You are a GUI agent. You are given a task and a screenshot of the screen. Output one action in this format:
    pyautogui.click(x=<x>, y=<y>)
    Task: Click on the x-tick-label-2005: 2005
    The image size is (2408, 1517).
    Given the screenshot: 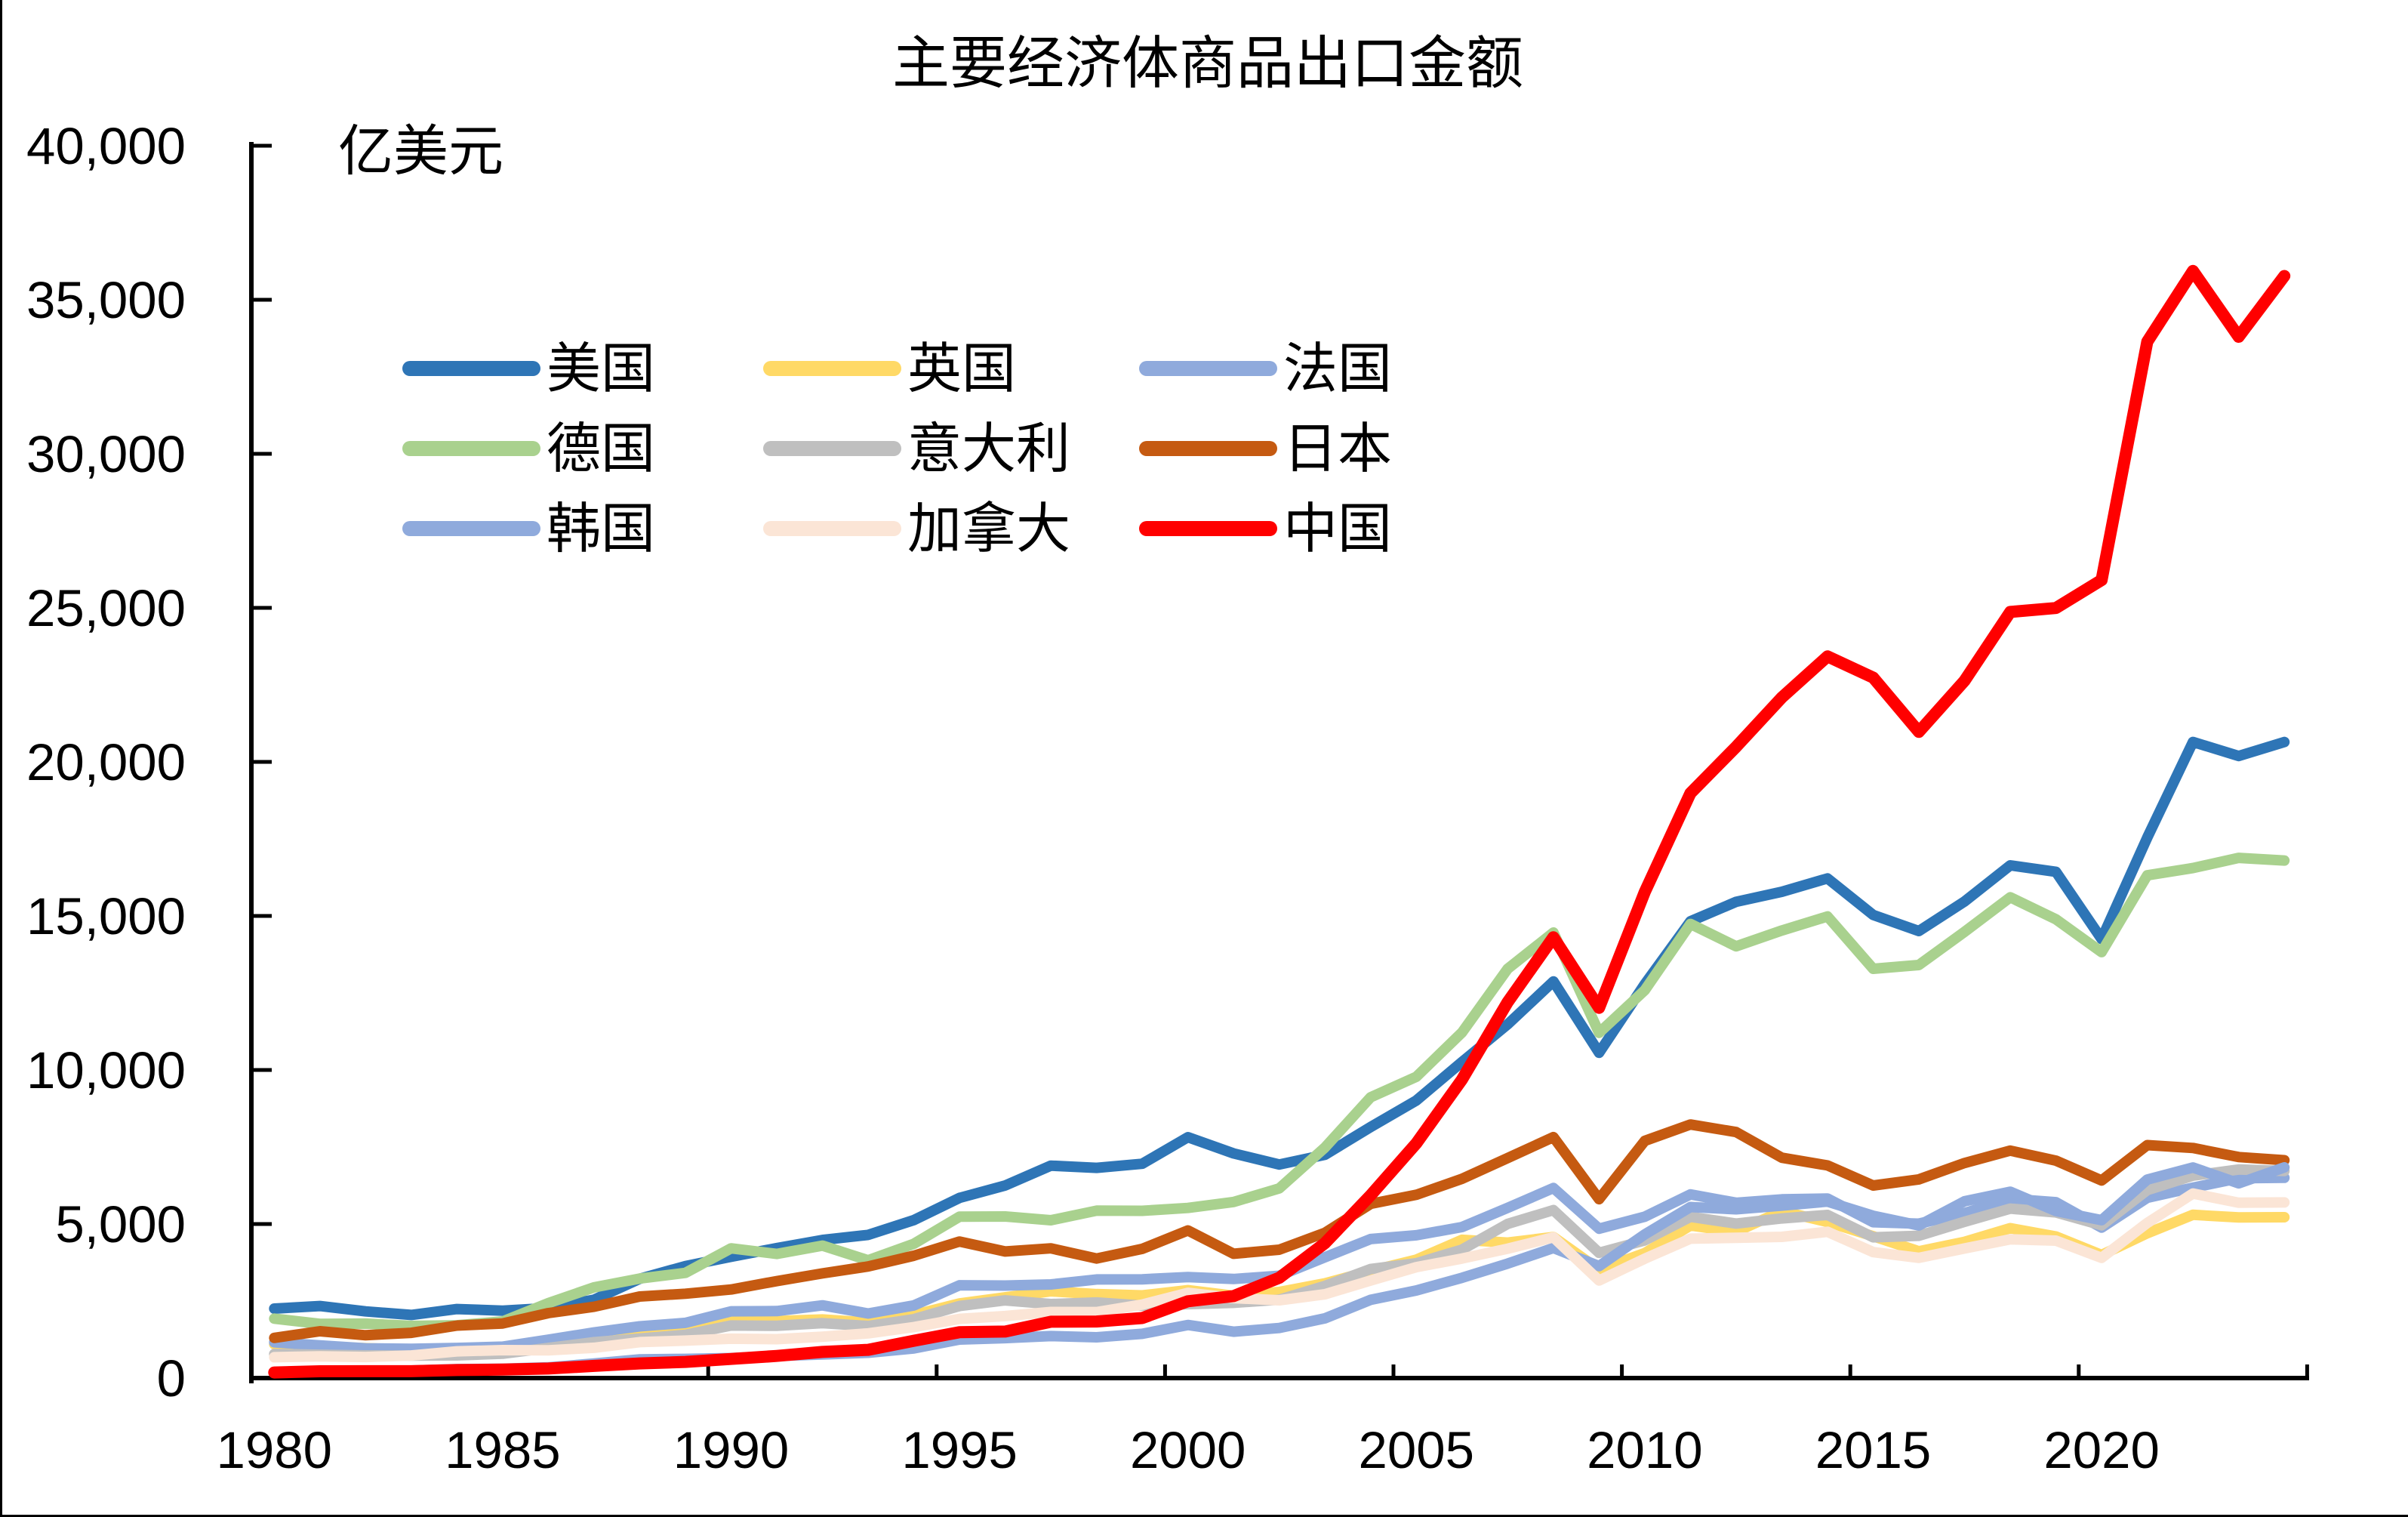 What is the action you would take?
    pyautogui.click(x=1417, y=1450)
    